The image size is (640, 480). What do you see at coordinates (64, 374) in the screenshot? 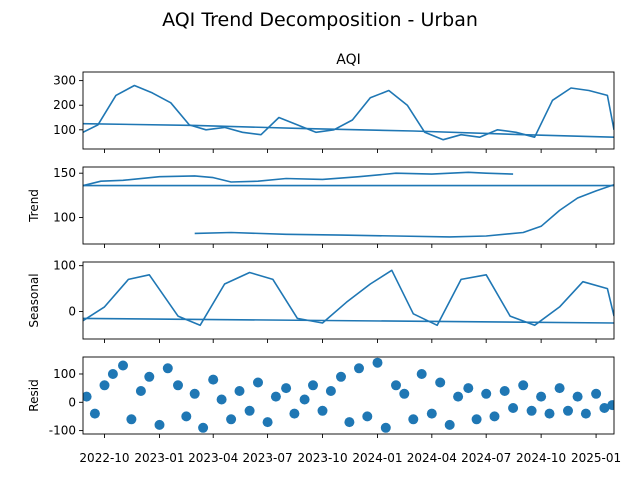
I see `resid-ytick-label: 100` at bounding box center [64, 374].